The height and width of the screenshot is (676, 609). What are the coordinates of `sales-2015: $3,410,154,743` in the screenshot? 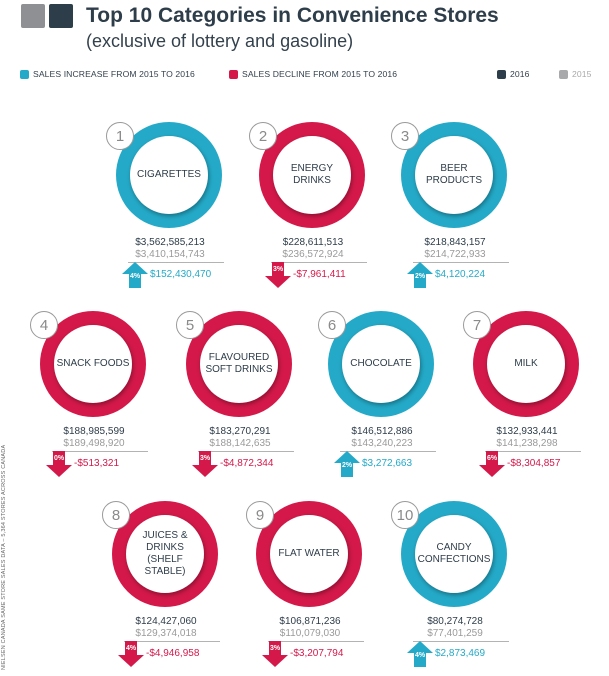 It's located at (170, 254).